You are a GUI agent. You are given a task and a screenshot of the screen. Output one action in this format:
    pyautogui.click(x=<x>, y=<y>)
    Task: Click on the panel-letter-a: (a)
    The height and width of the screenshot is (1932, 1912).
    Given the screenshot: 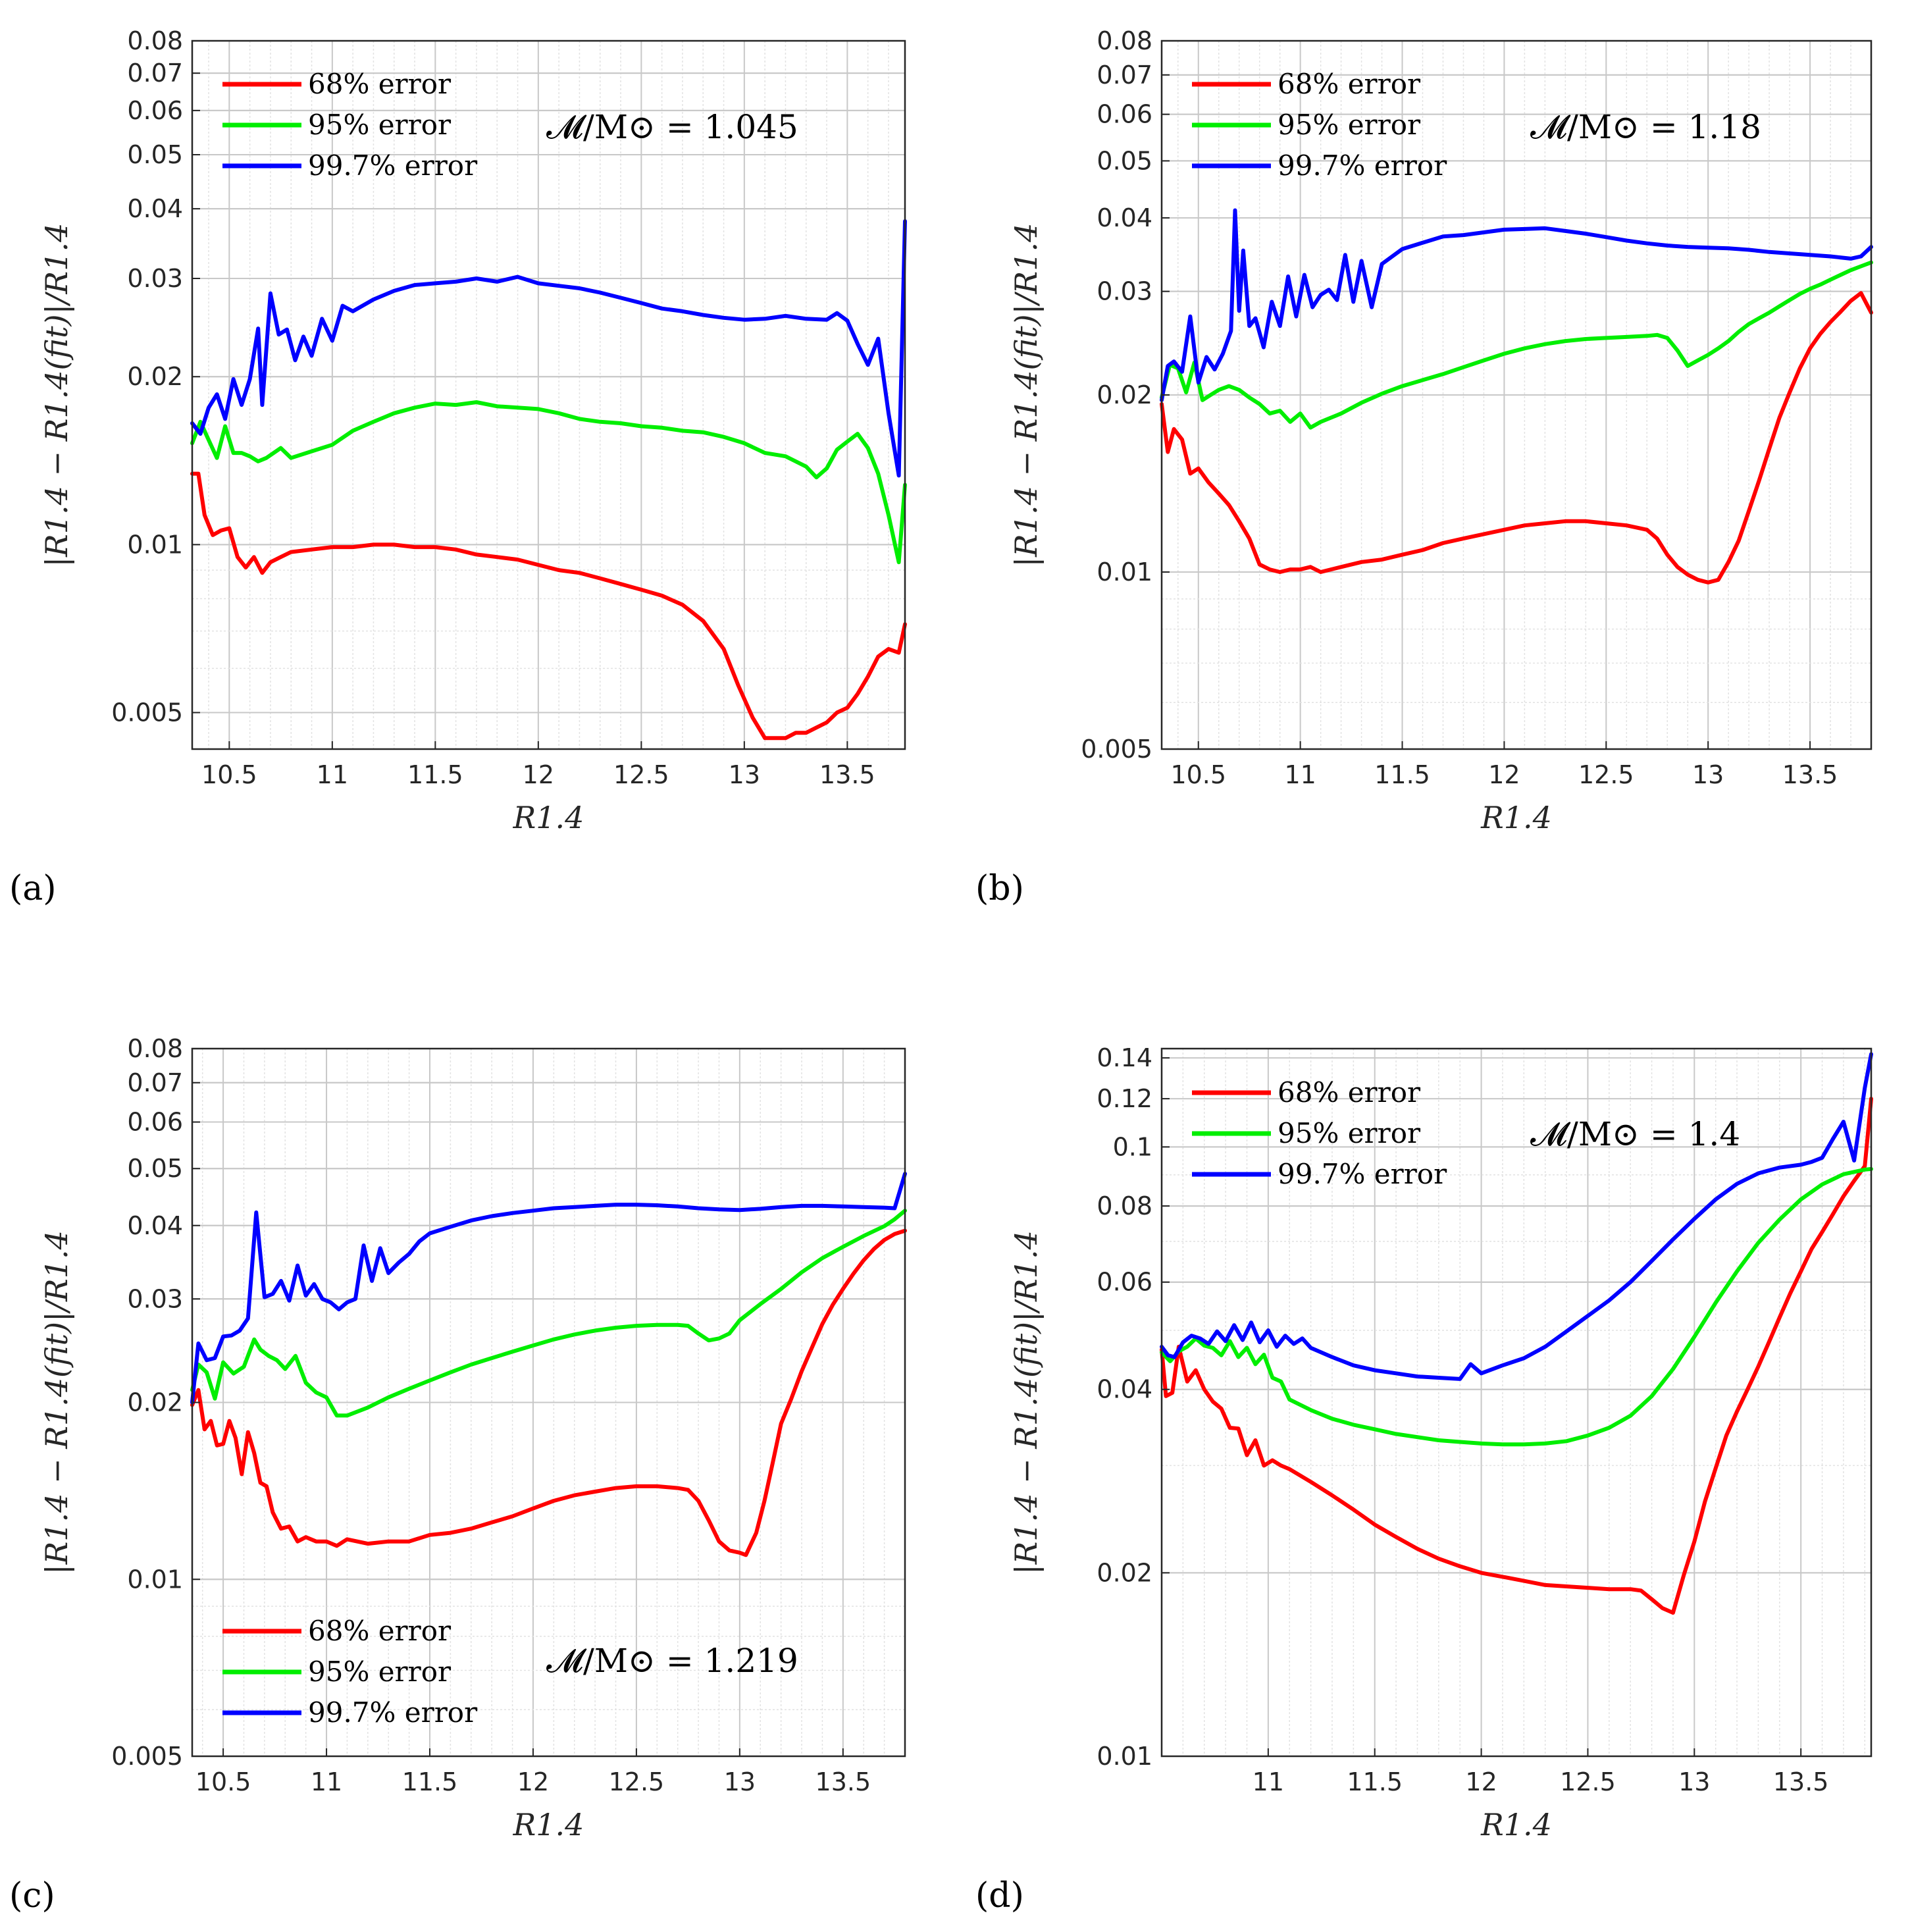 What is the action you would take?
    pyautogui.click(x=33, y=888)
    